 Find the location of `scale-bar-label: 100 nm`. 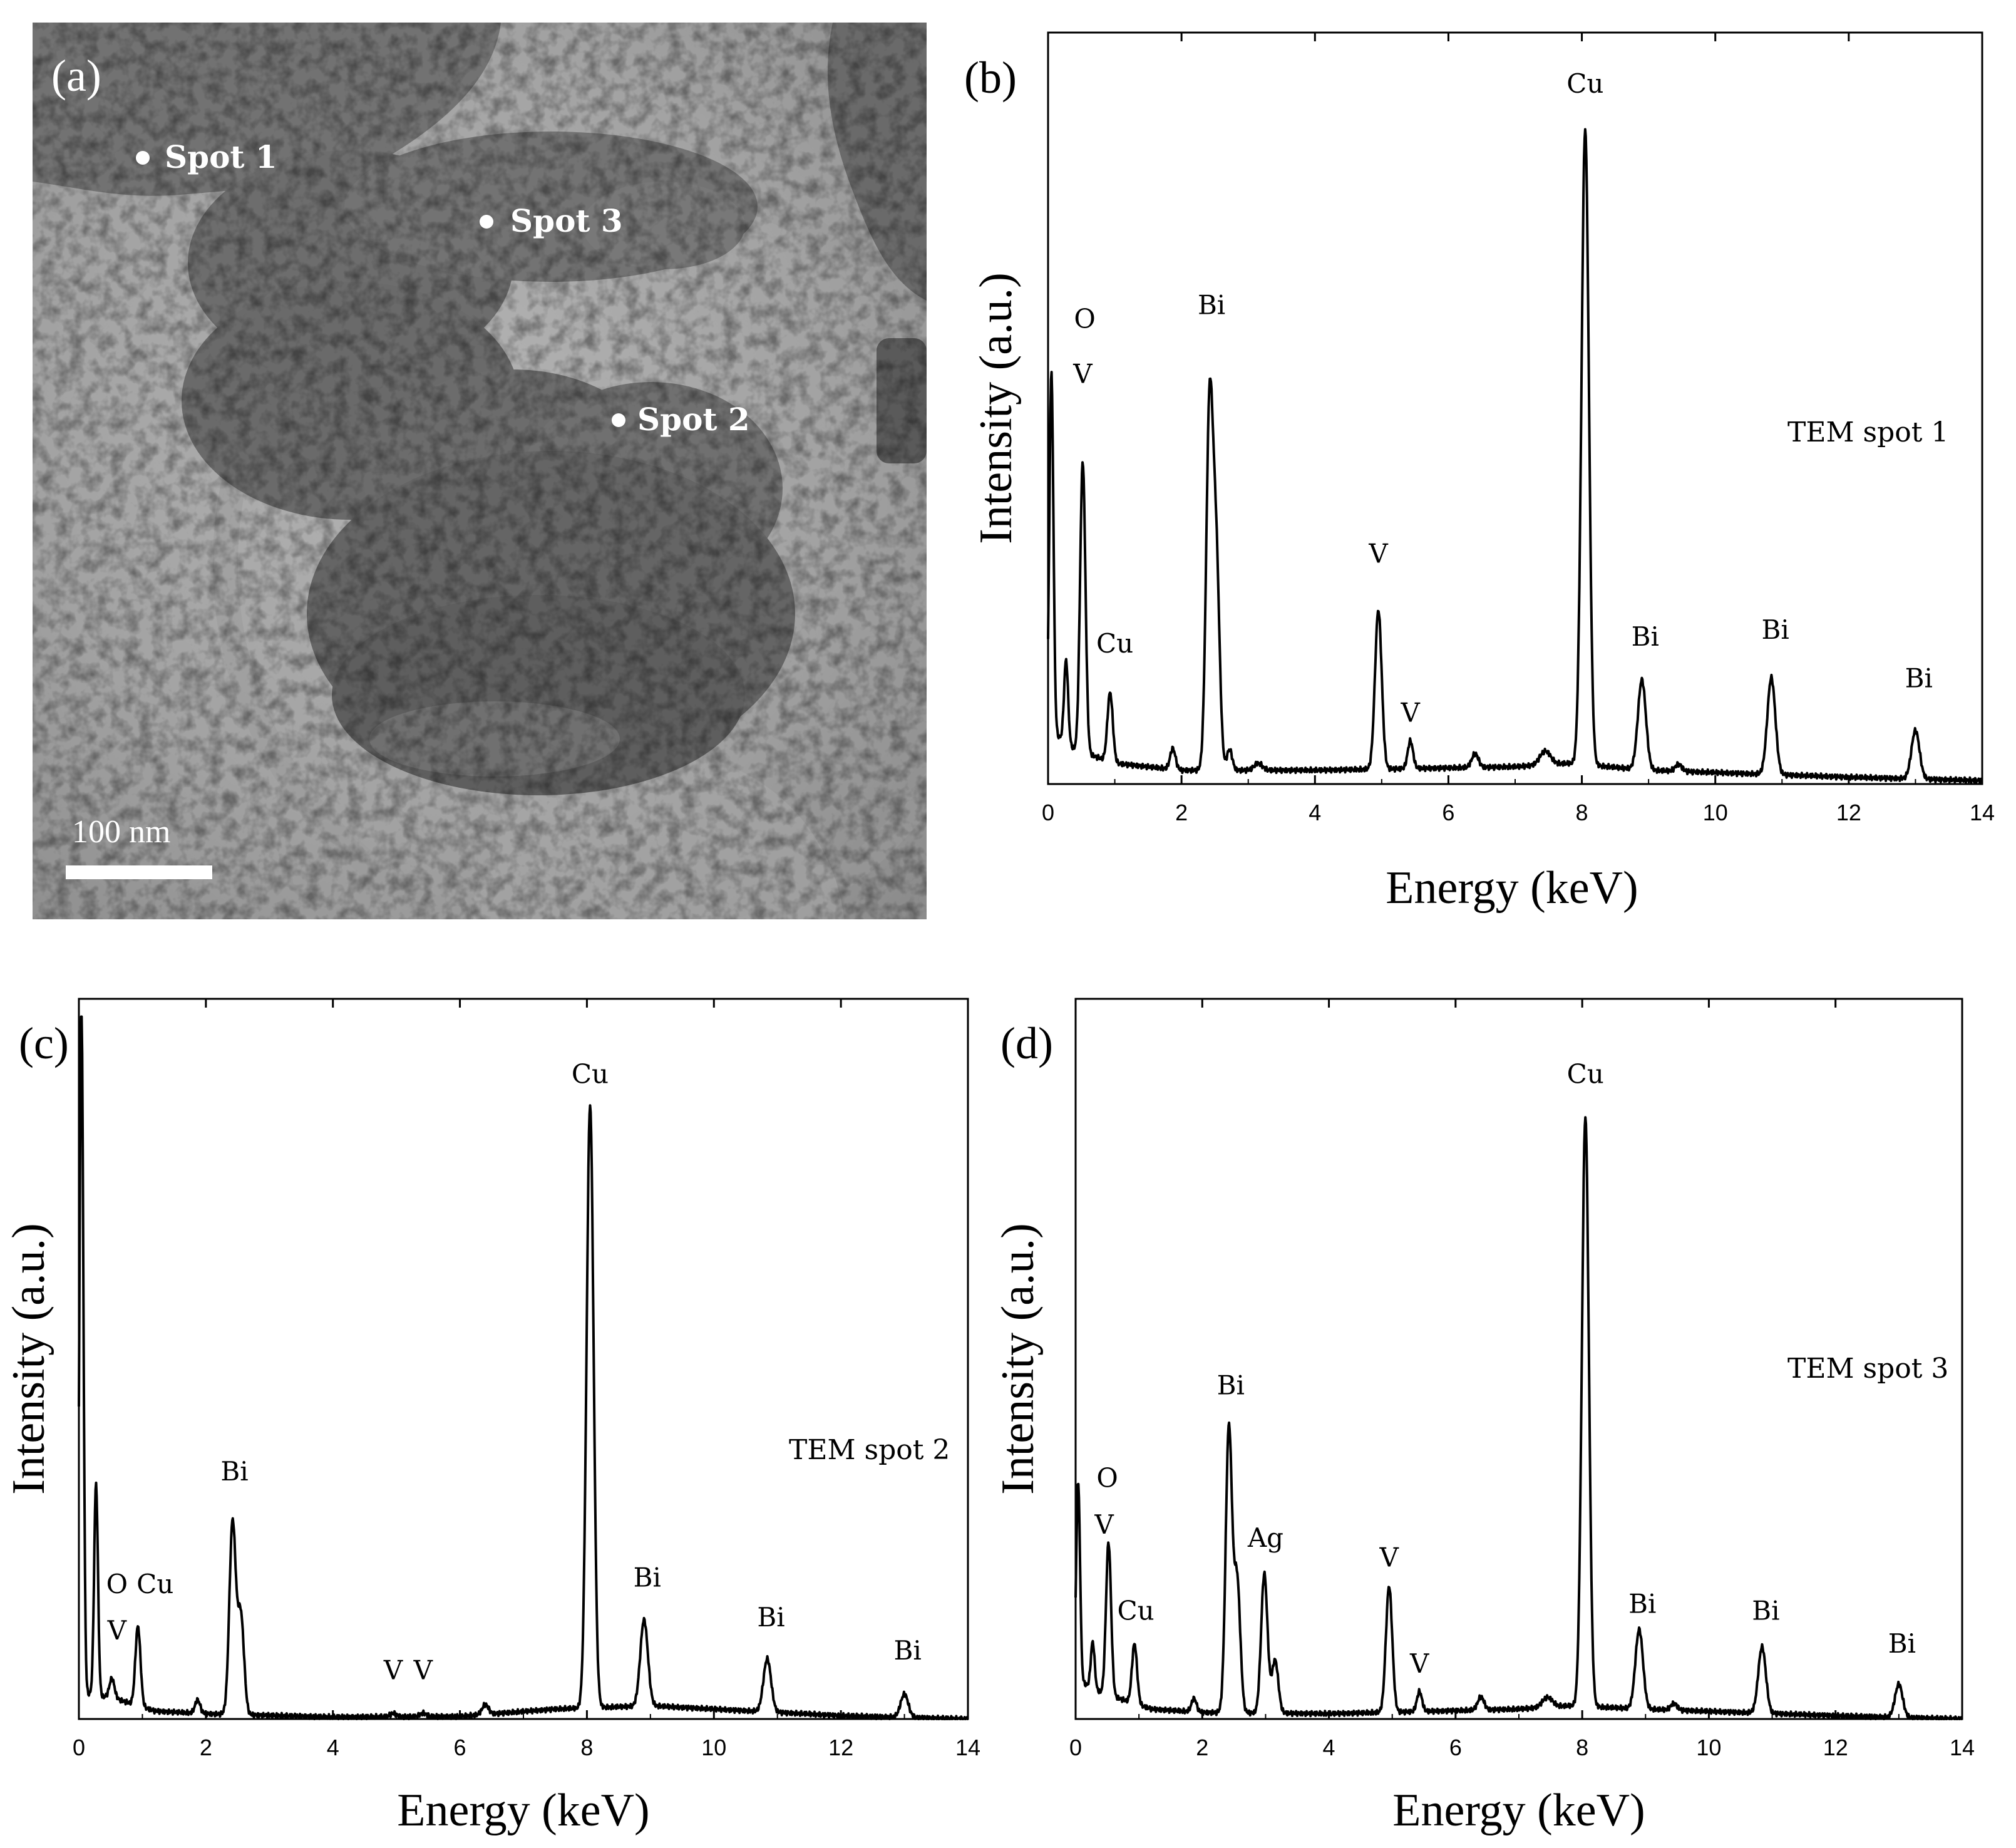

scale-bar-label: 100 nm is located at coordinates (121, 832).